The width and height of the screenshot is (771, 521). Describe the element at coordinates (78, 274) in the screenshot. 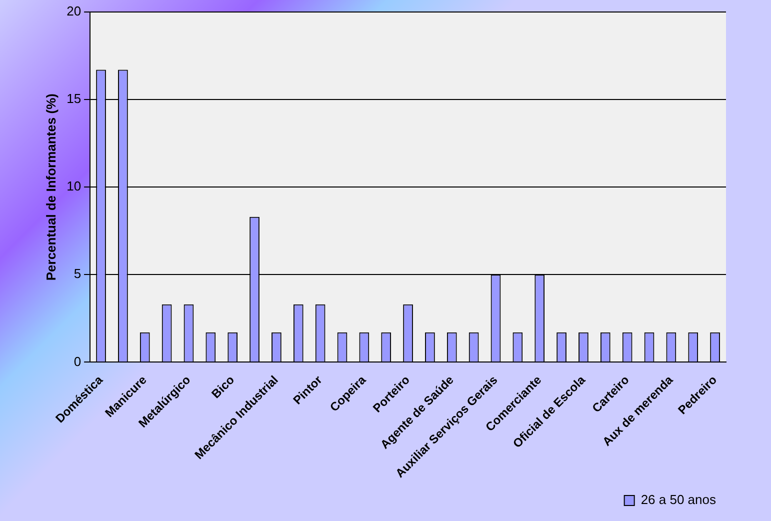

I see `y-tick-label: 5` at that location.